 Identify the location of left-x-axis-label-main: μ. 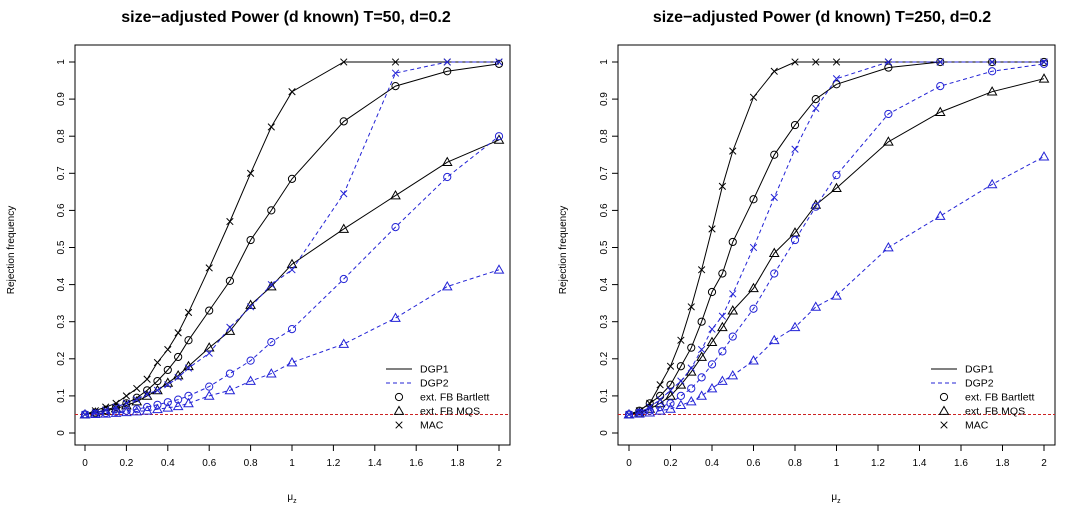
(290, 497).